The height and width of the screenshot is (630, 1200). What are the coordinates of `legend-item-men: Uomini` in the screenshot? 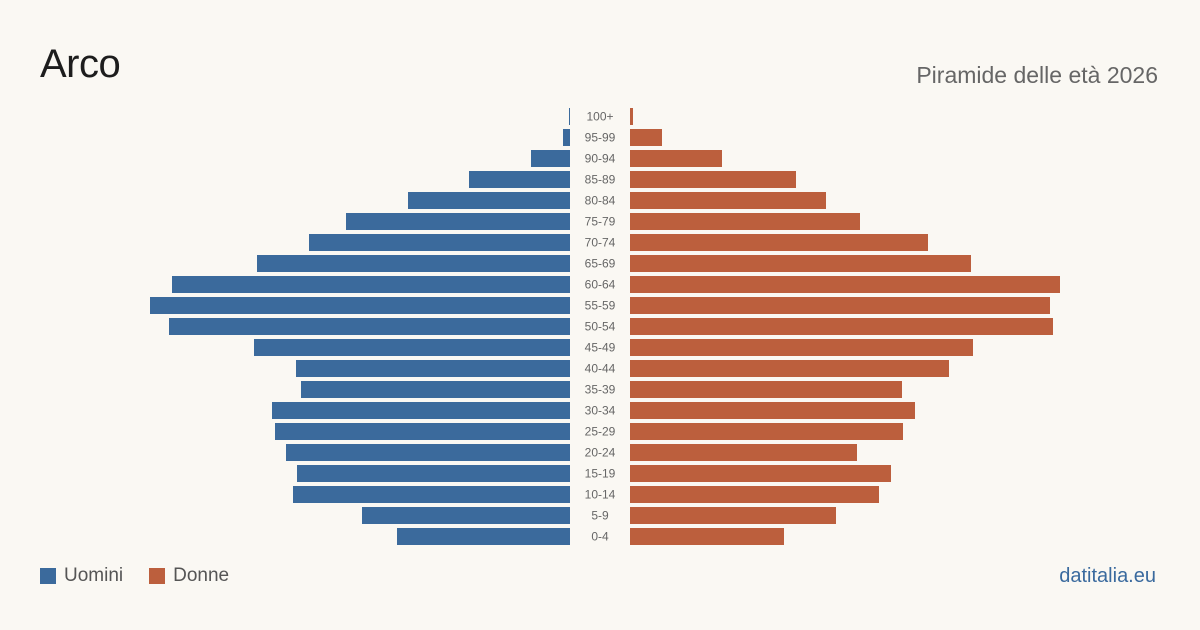 It's located at (81, 576).